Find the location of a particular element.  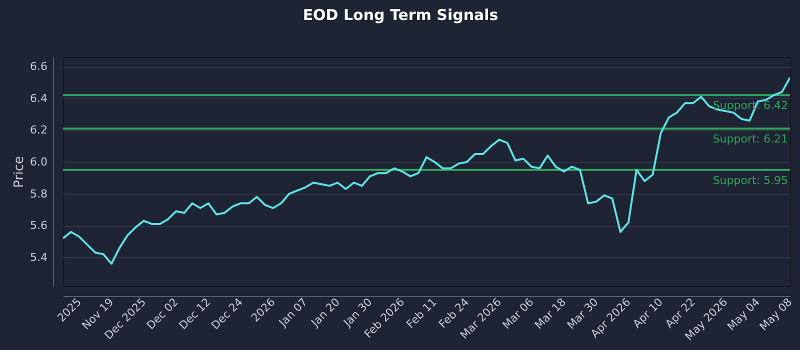

y-tick-label: 6.4 is located at coordinates (39, 98).